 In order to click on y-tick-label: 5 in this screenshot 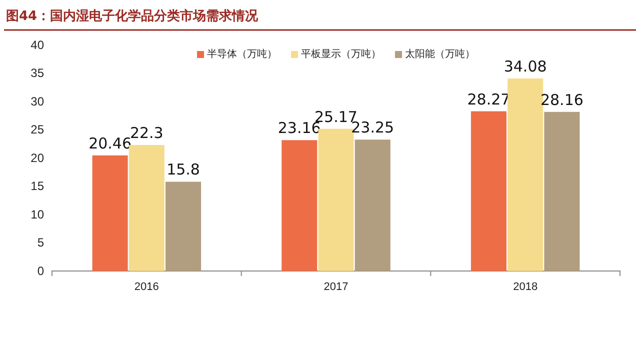, I will do `click(40, 243)`.